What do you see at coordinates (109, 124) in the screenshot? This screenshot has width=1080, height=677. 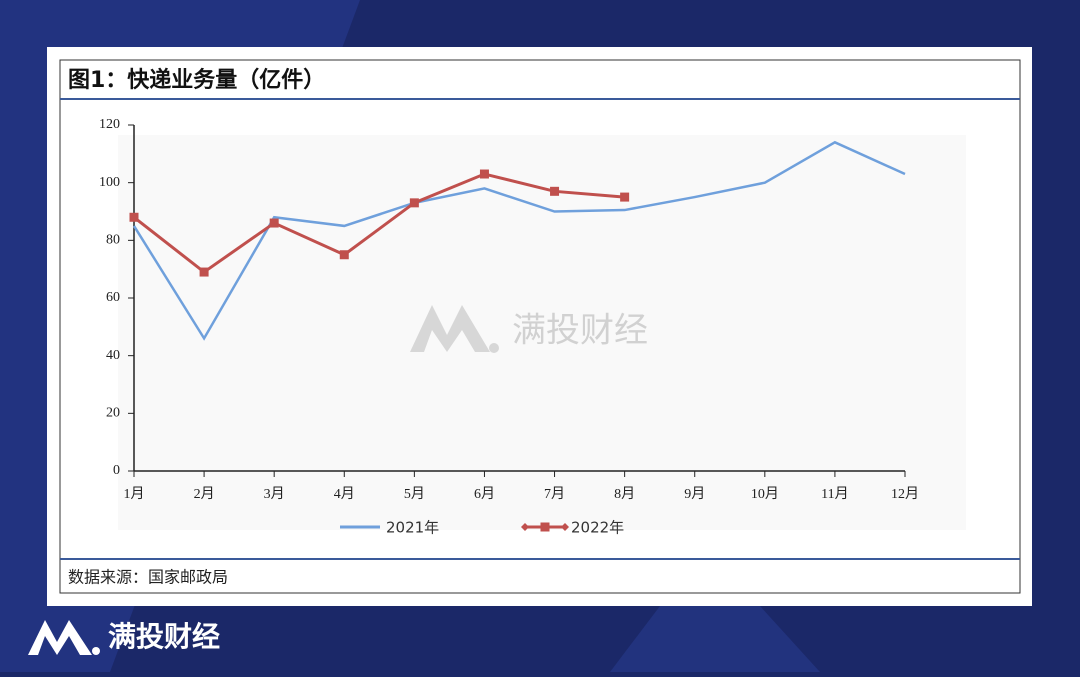 I see `y-tick-label: 120` at bounding box center [109, 124].